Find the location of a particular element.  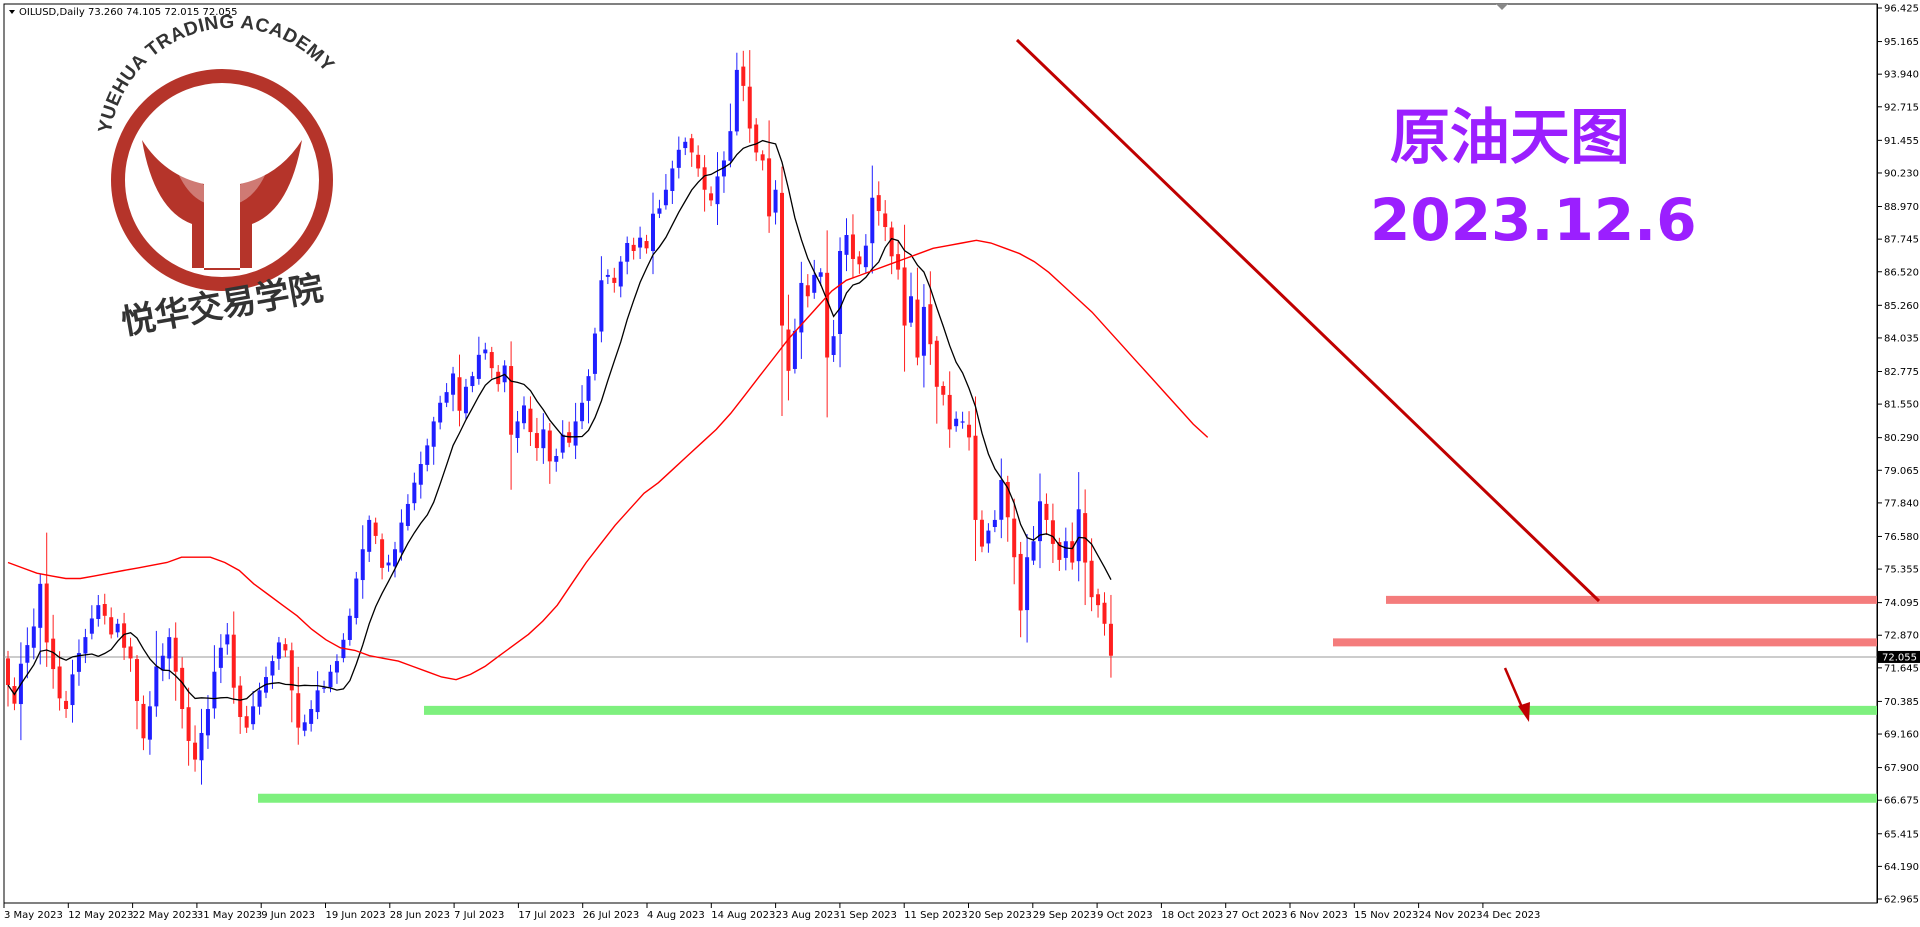

y-tick-label: 69.160 is located at coordinates (1901, 735).